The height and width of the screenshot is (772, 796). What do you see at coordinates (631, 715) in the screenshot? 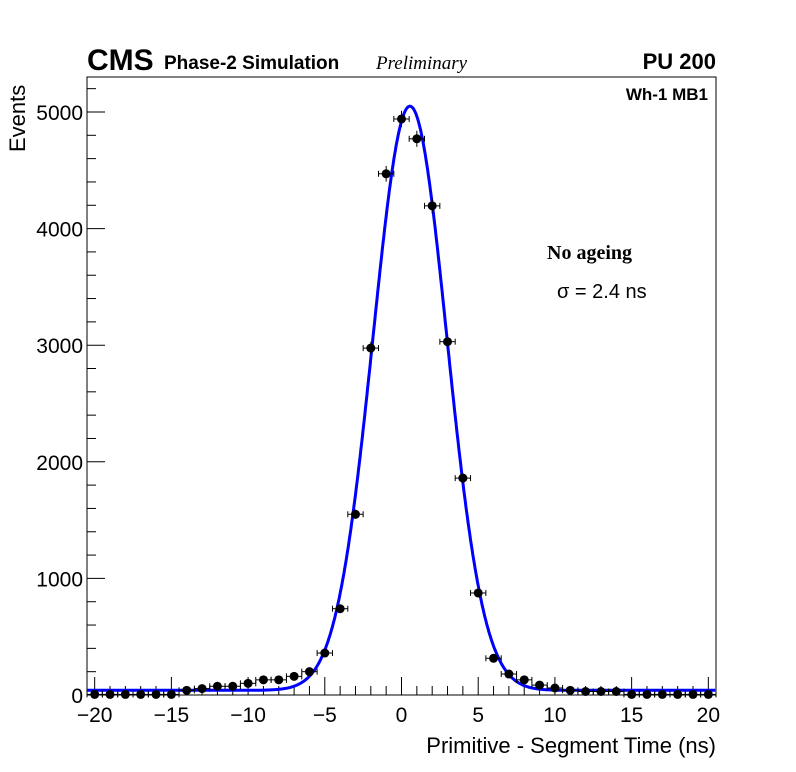
I see `x-tick-label: 15` at bounding box center [631, 715].